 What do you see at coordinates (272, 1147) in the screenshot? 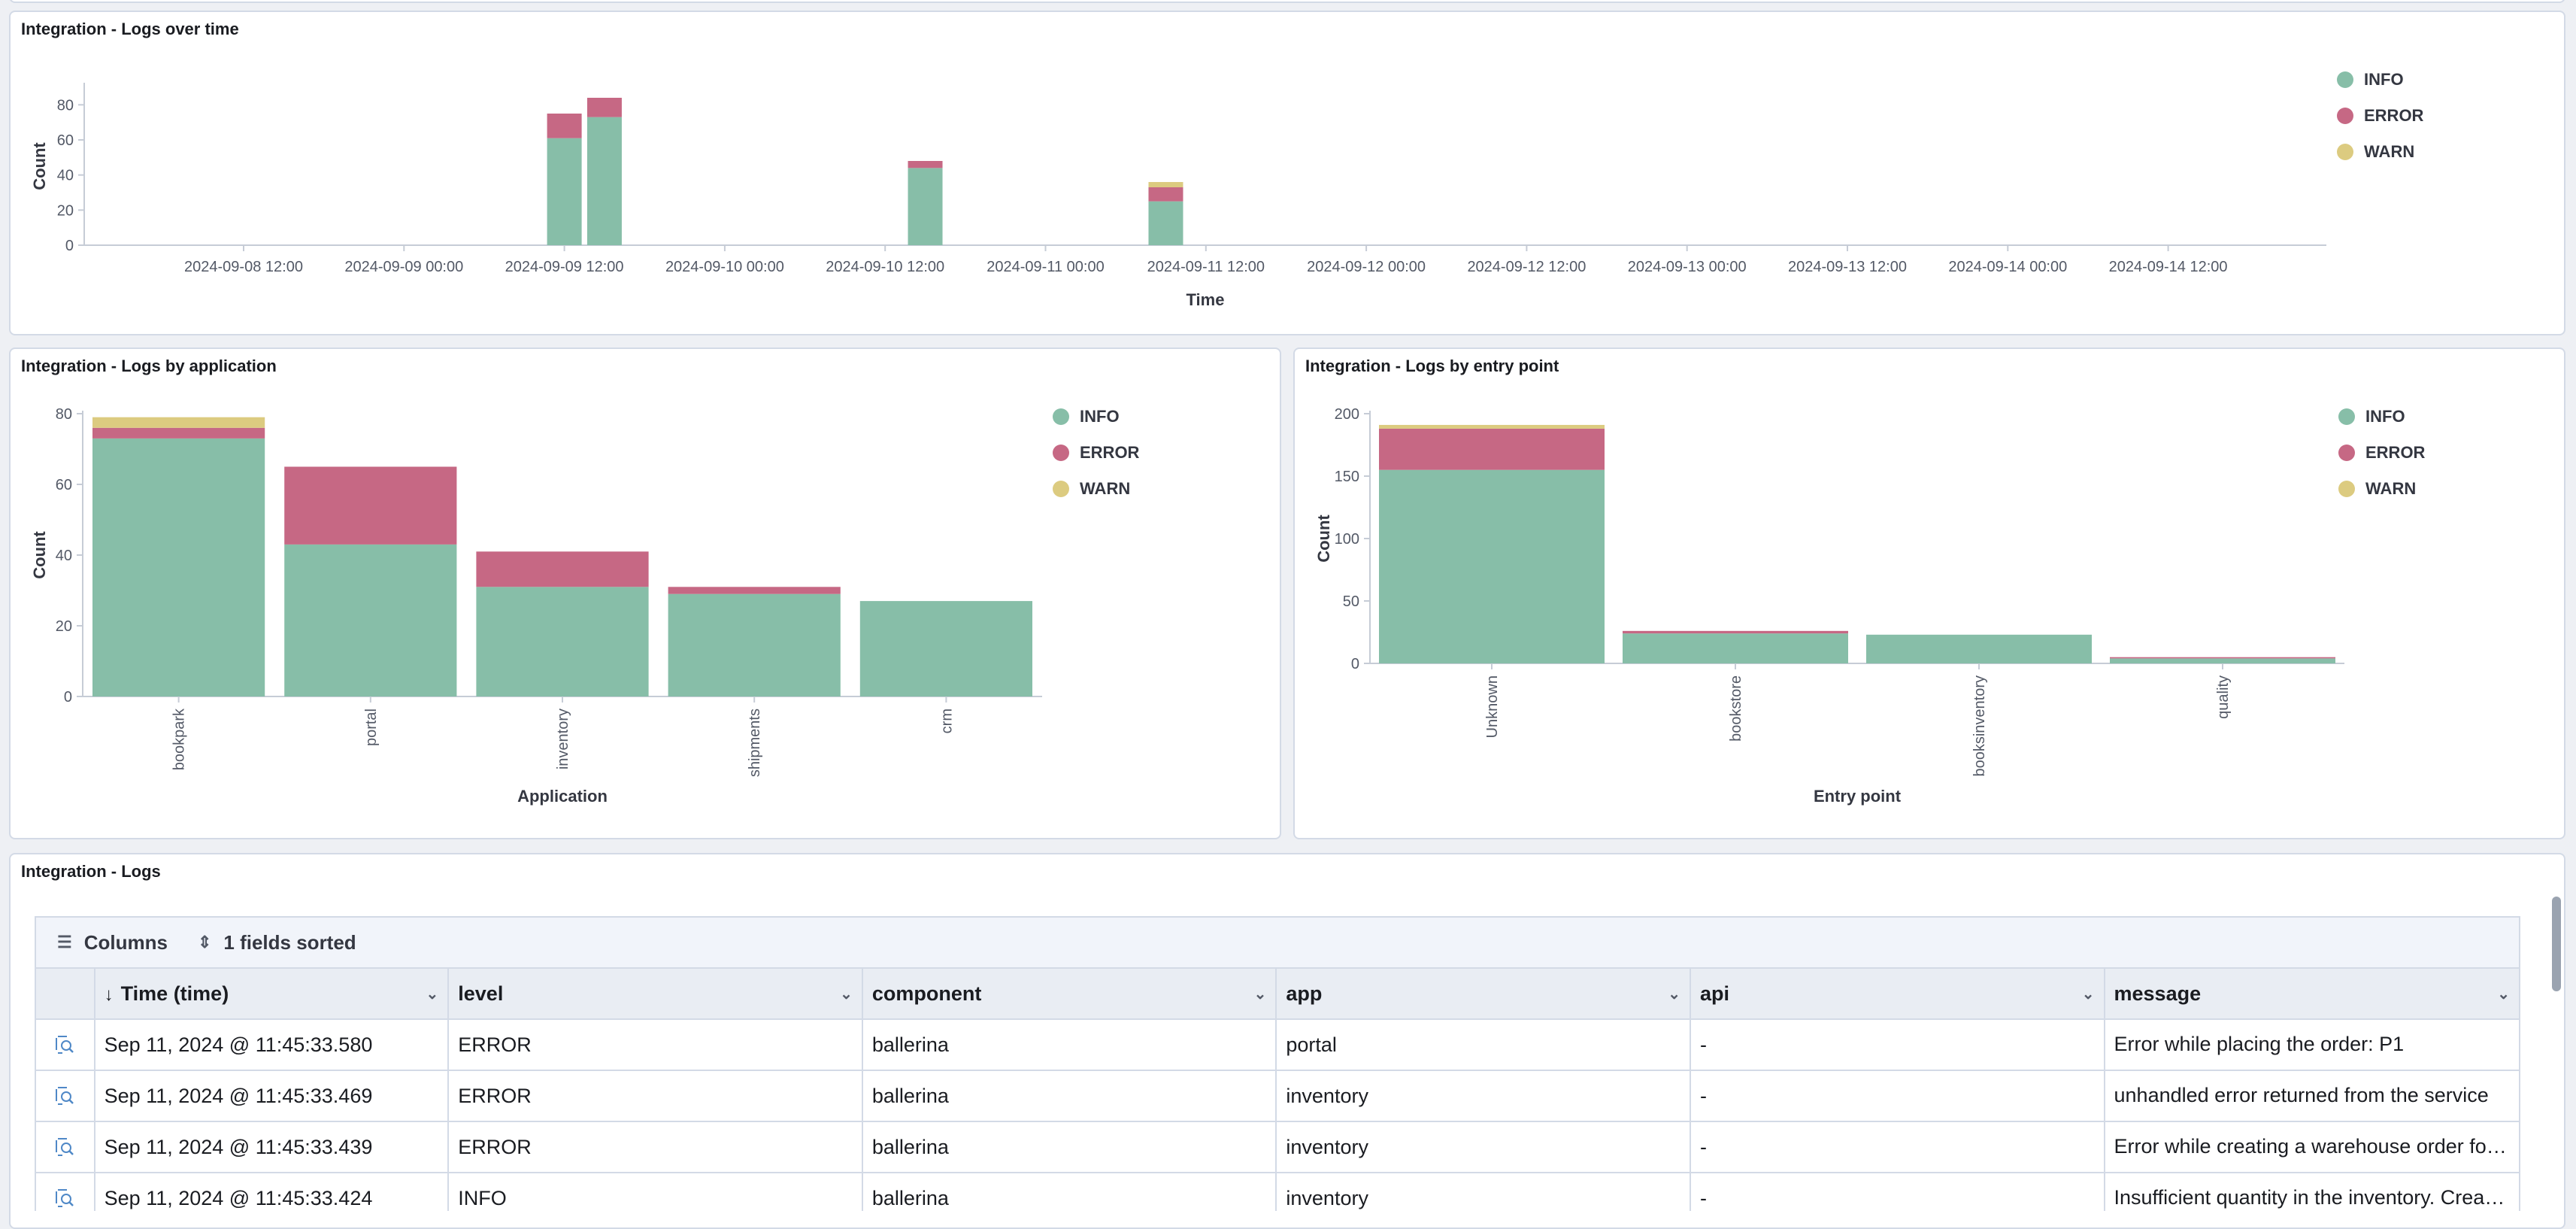
I see `cell-time: Sep 11, 2024 @ 11:45:33.439` at bounding box center [272, 1147].